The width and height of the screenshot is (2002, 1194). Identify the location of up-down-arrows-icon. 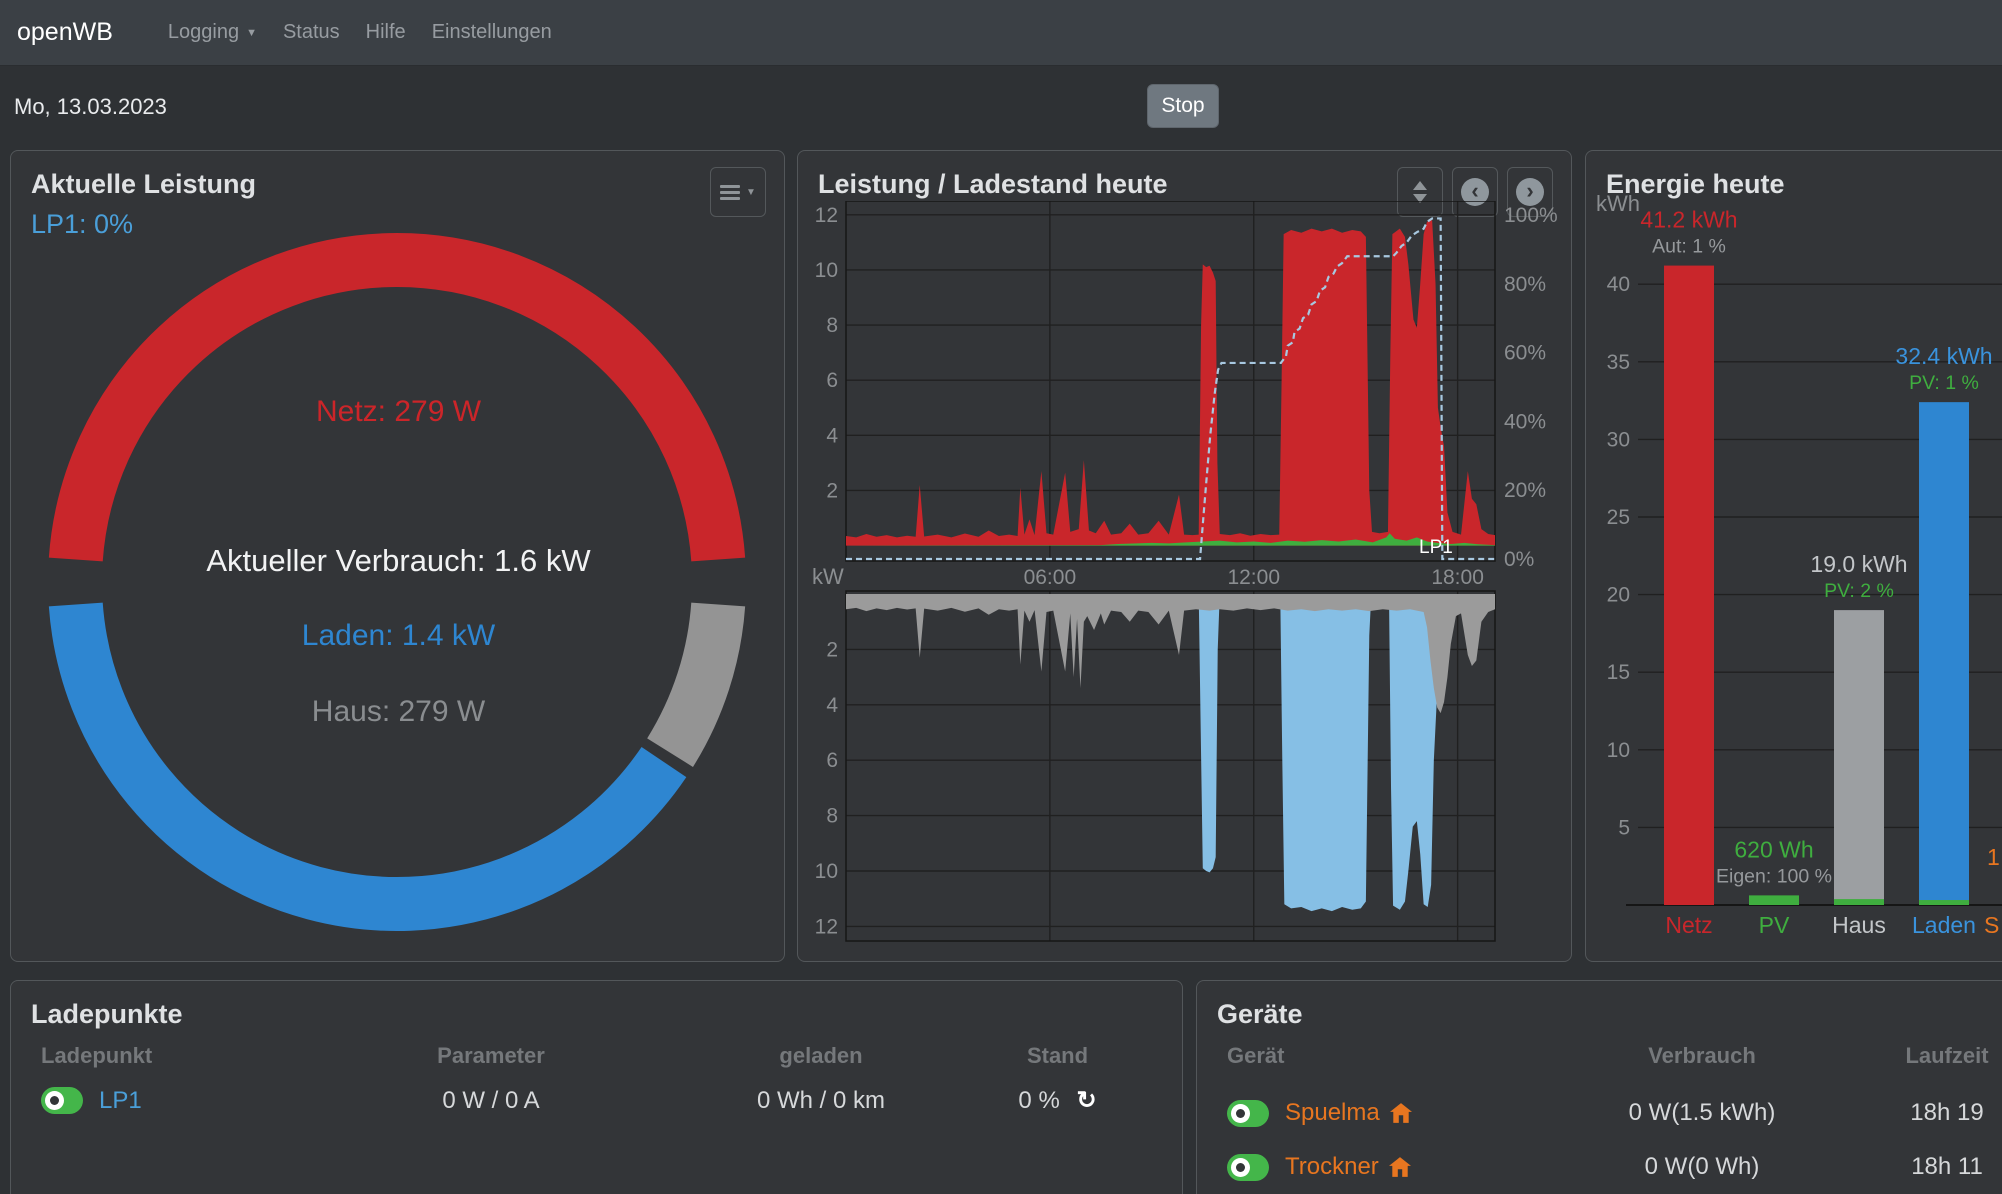
(1420, 192).